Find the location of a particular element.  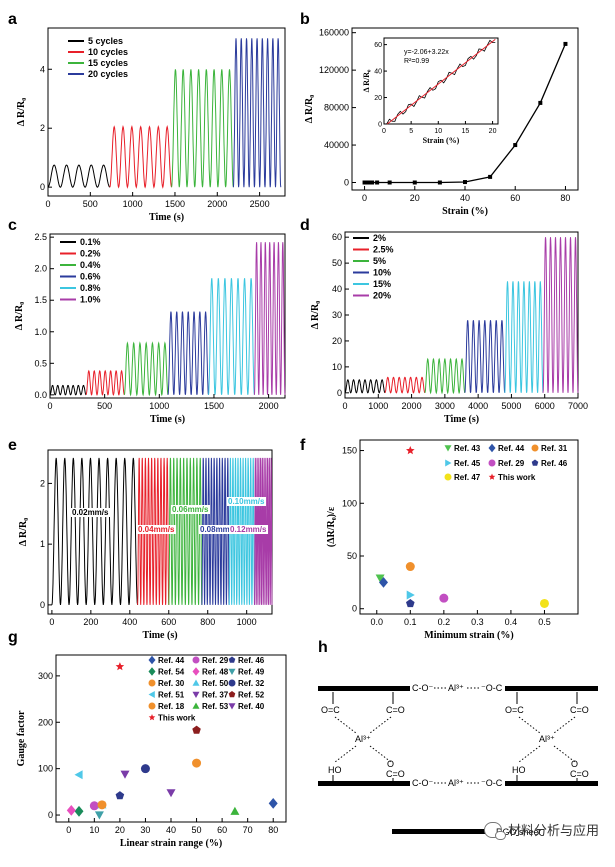

panel-label-a: a is located at coordinates (12, 19).